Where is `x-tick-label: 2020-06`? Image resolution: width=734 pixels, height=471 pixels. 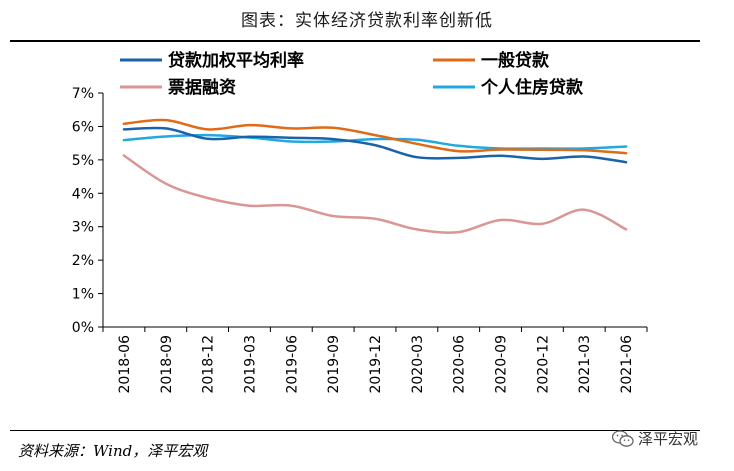 x-tick-label: 2020-06 is located at coordinates (460, 364).